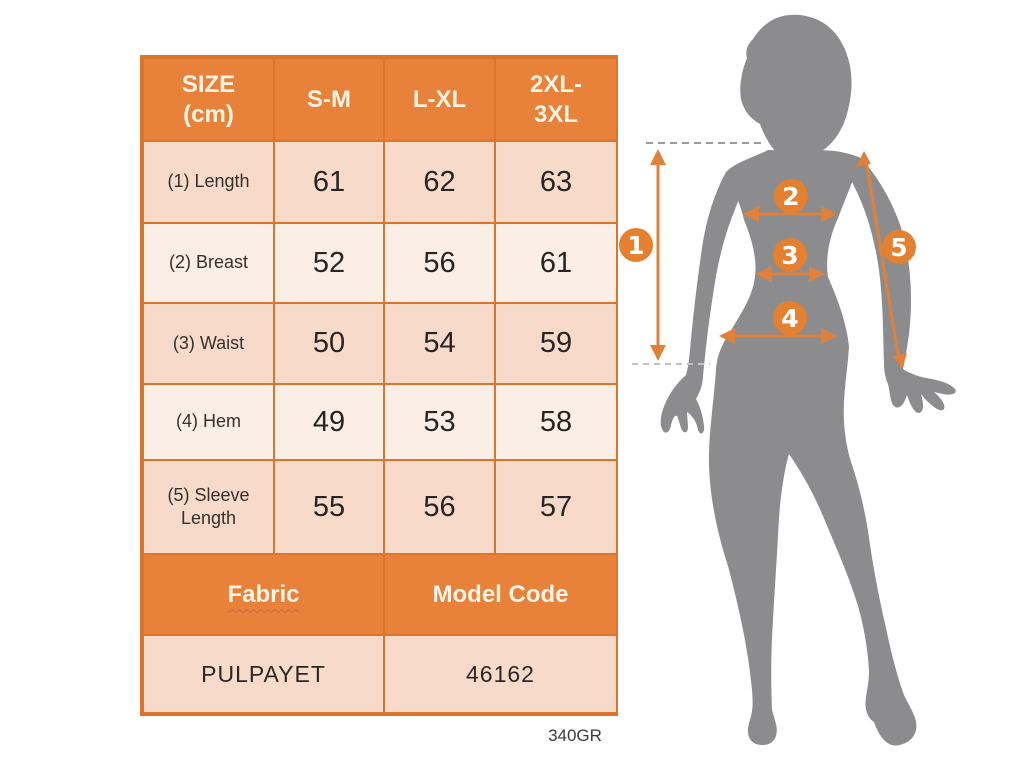 The image size is (1024, 779). I want to click on header-size-lxl-label: L-XL, so click(439, 99).